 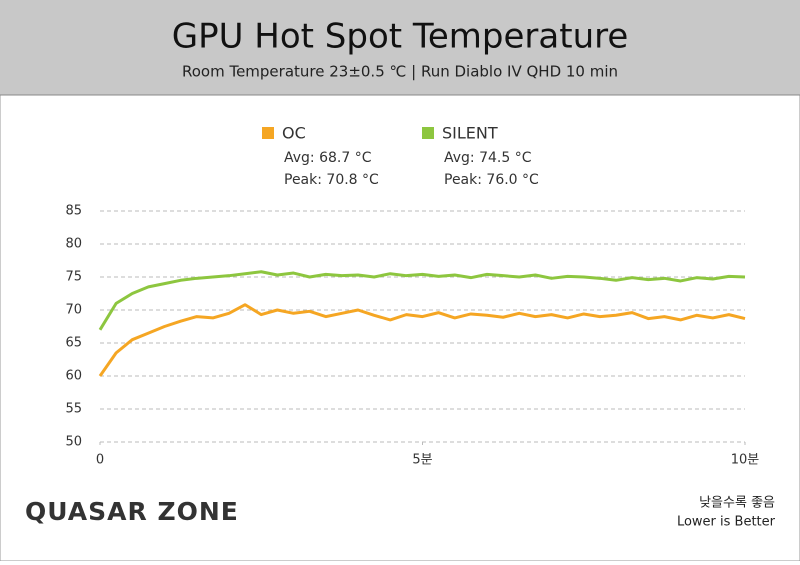 What do you see at coordinates (470, 133) in the screenshot?
I see `legend-label: SILENT` at bounding box center [470, 133].